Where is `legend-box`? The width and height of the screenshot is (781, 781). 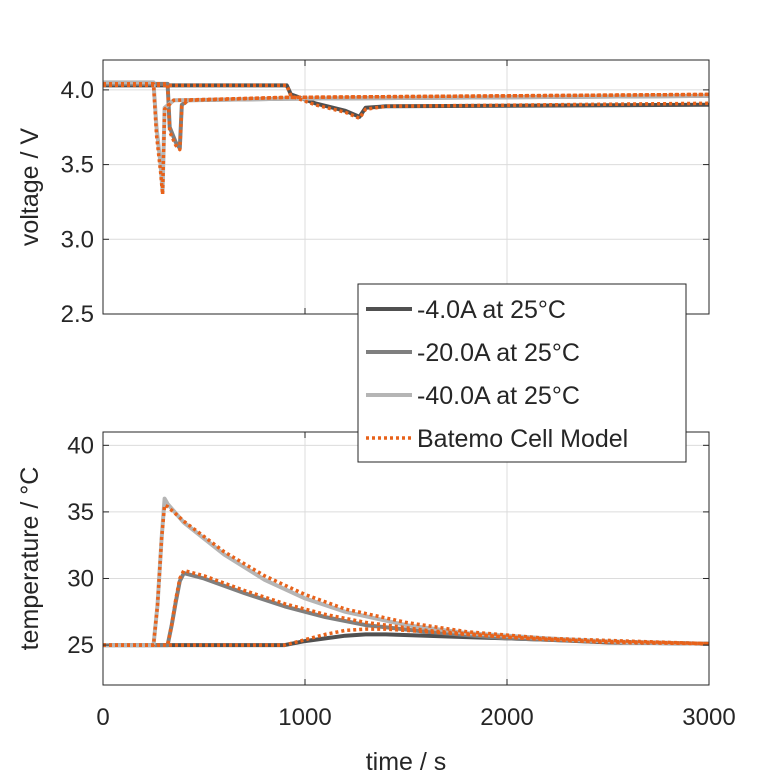
legend-box is located at coordinates (522, 373).